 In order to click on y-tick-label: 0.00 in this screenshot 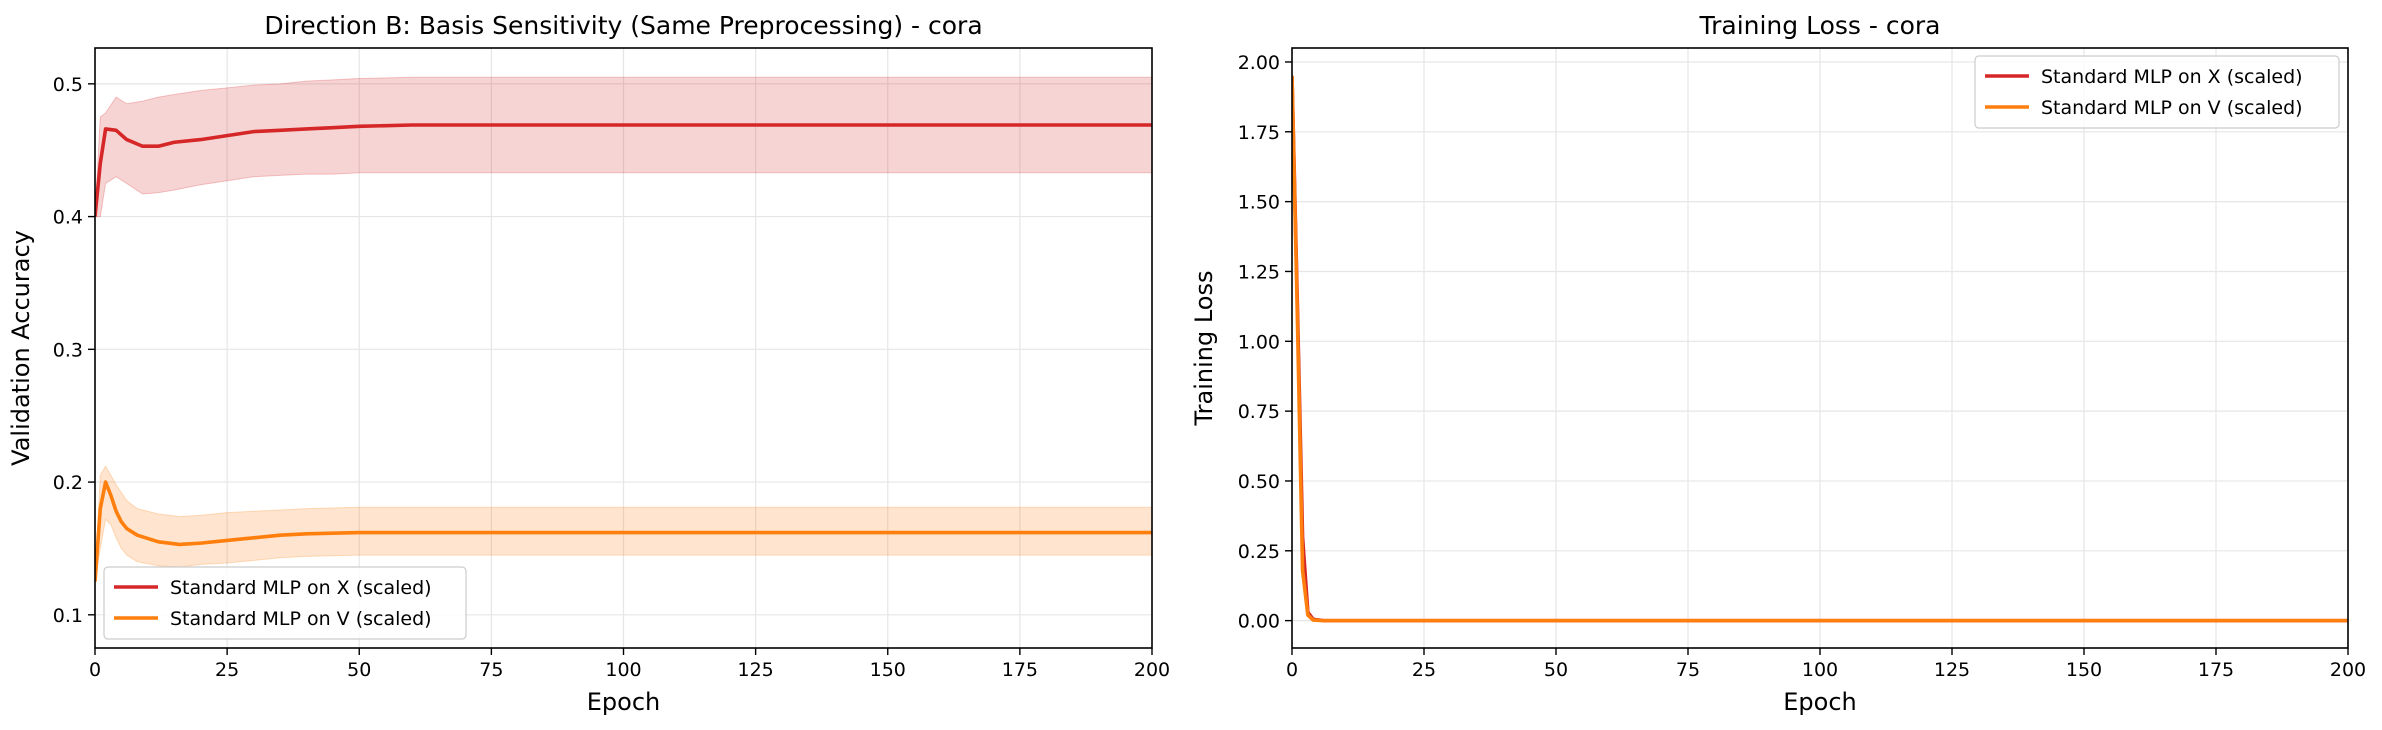, I will do `click(1259, 622)`.